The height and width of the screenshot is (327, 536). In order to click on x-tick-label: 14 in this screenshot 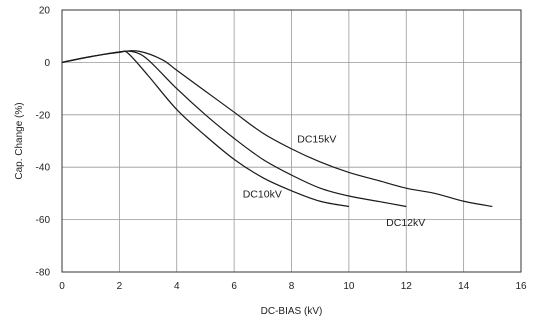, I will do `click(464, 286)`.